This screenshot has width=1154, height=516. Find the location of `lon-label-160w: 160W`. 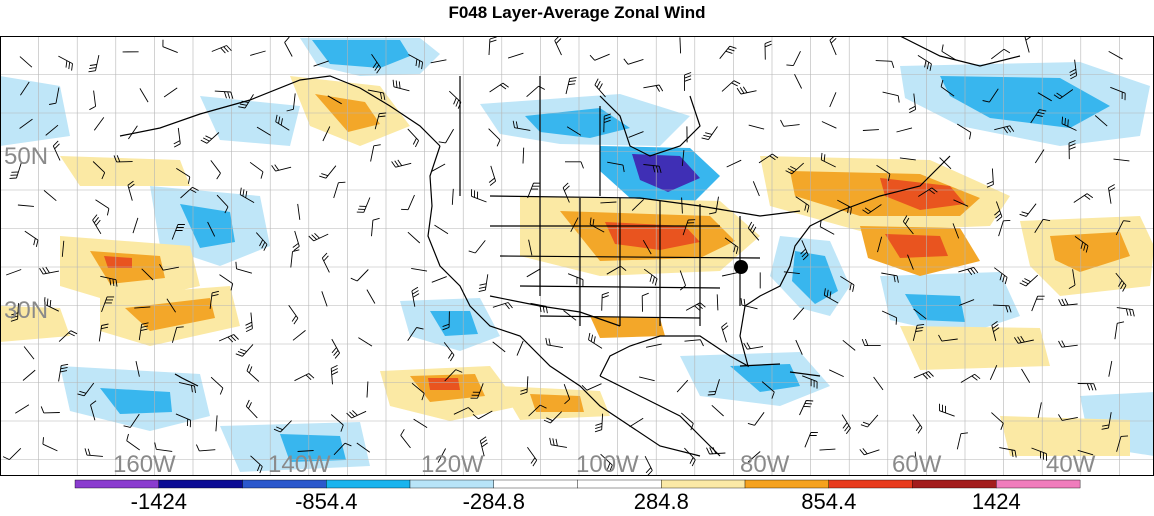

lon-label-160w: 160W is located at coordinates (144, 463).